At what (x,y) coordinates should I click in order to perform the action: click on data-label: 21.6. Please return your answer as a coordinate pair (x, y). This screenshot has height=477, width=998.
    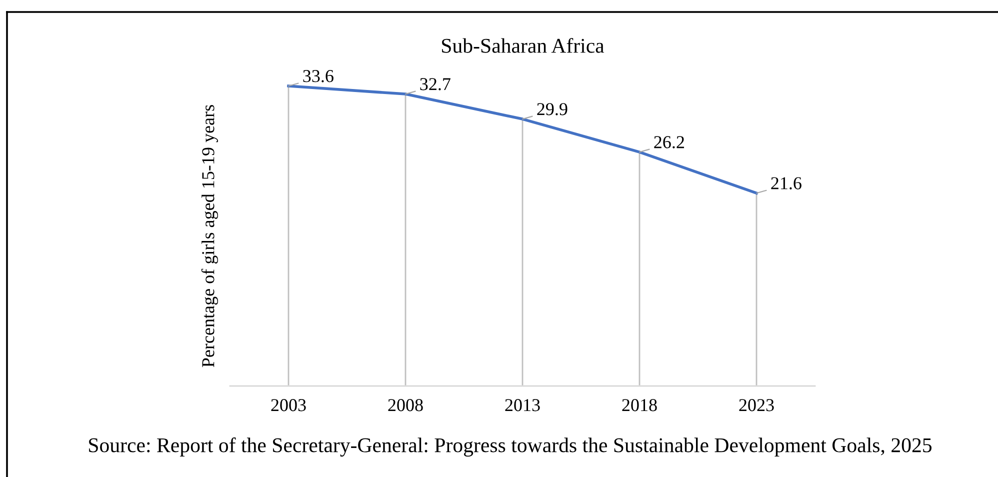
    Looking at the image, I should click on (786, 183).